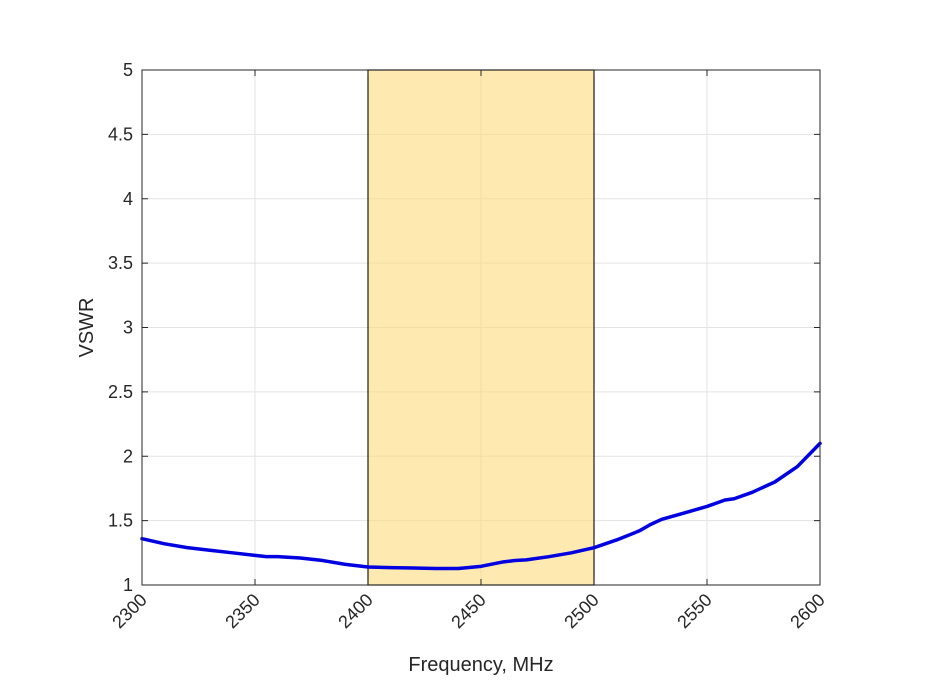 This screenshot has width=933, height=700. Describe the element at coordinates (120, 134) in the screenshot. I see `y-tick-label: 4.5` at that location.